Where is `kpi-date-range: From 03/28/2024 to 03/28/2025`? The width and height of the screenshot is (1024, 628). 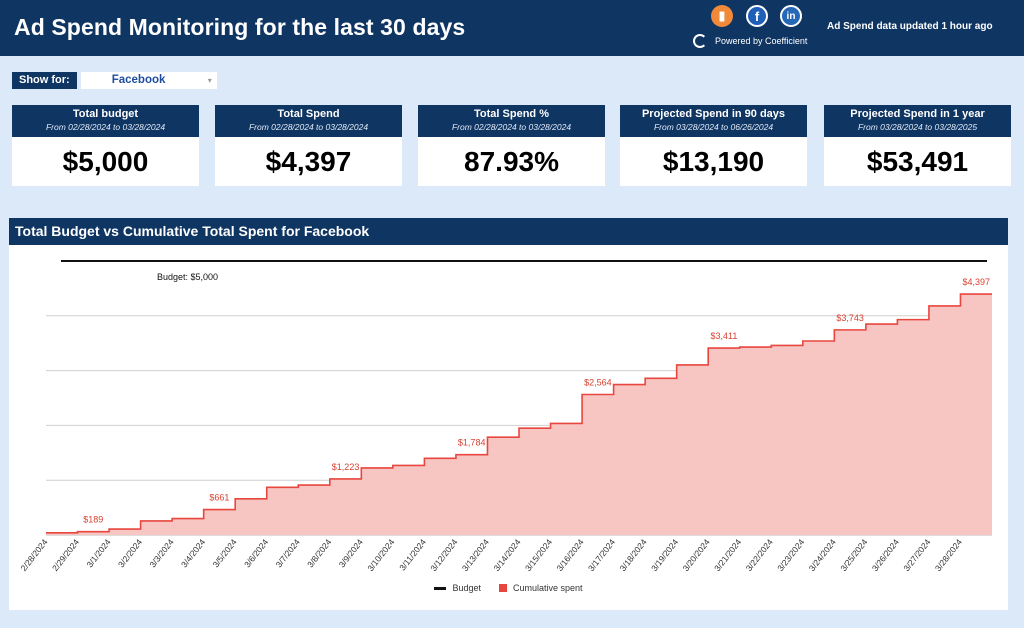 kpi-date-range: From 03/28/2024 to 03/28/2025 is located at coordinates (917, 127).